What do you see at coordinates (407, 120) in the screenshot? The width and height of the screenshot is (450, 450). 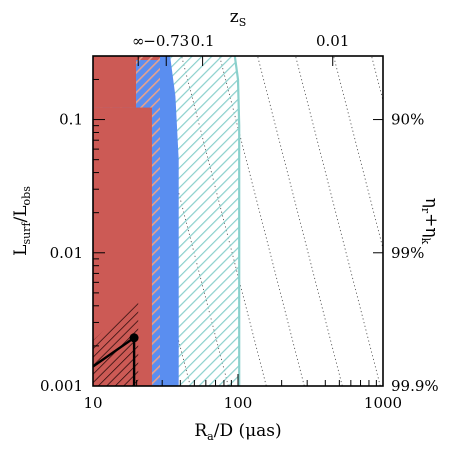 I see `right-tick-label: 90%` at bounding box center [407, 120].